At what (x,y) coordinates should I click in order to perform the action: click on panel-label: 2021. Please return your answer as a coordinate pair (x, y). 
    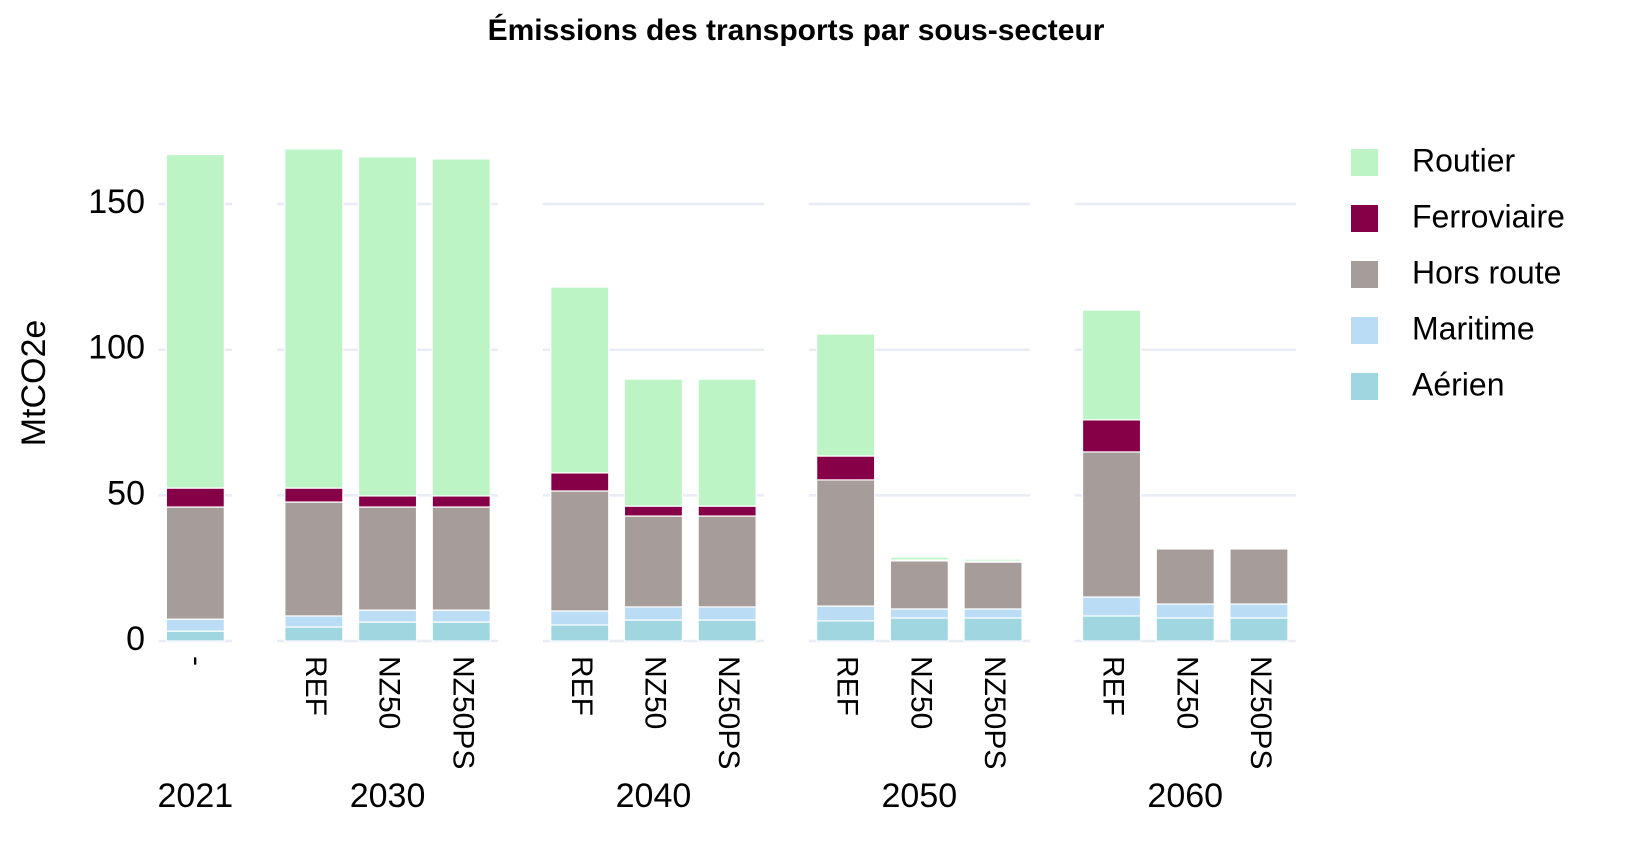
    Looking at the image, I should click on (196, 796).